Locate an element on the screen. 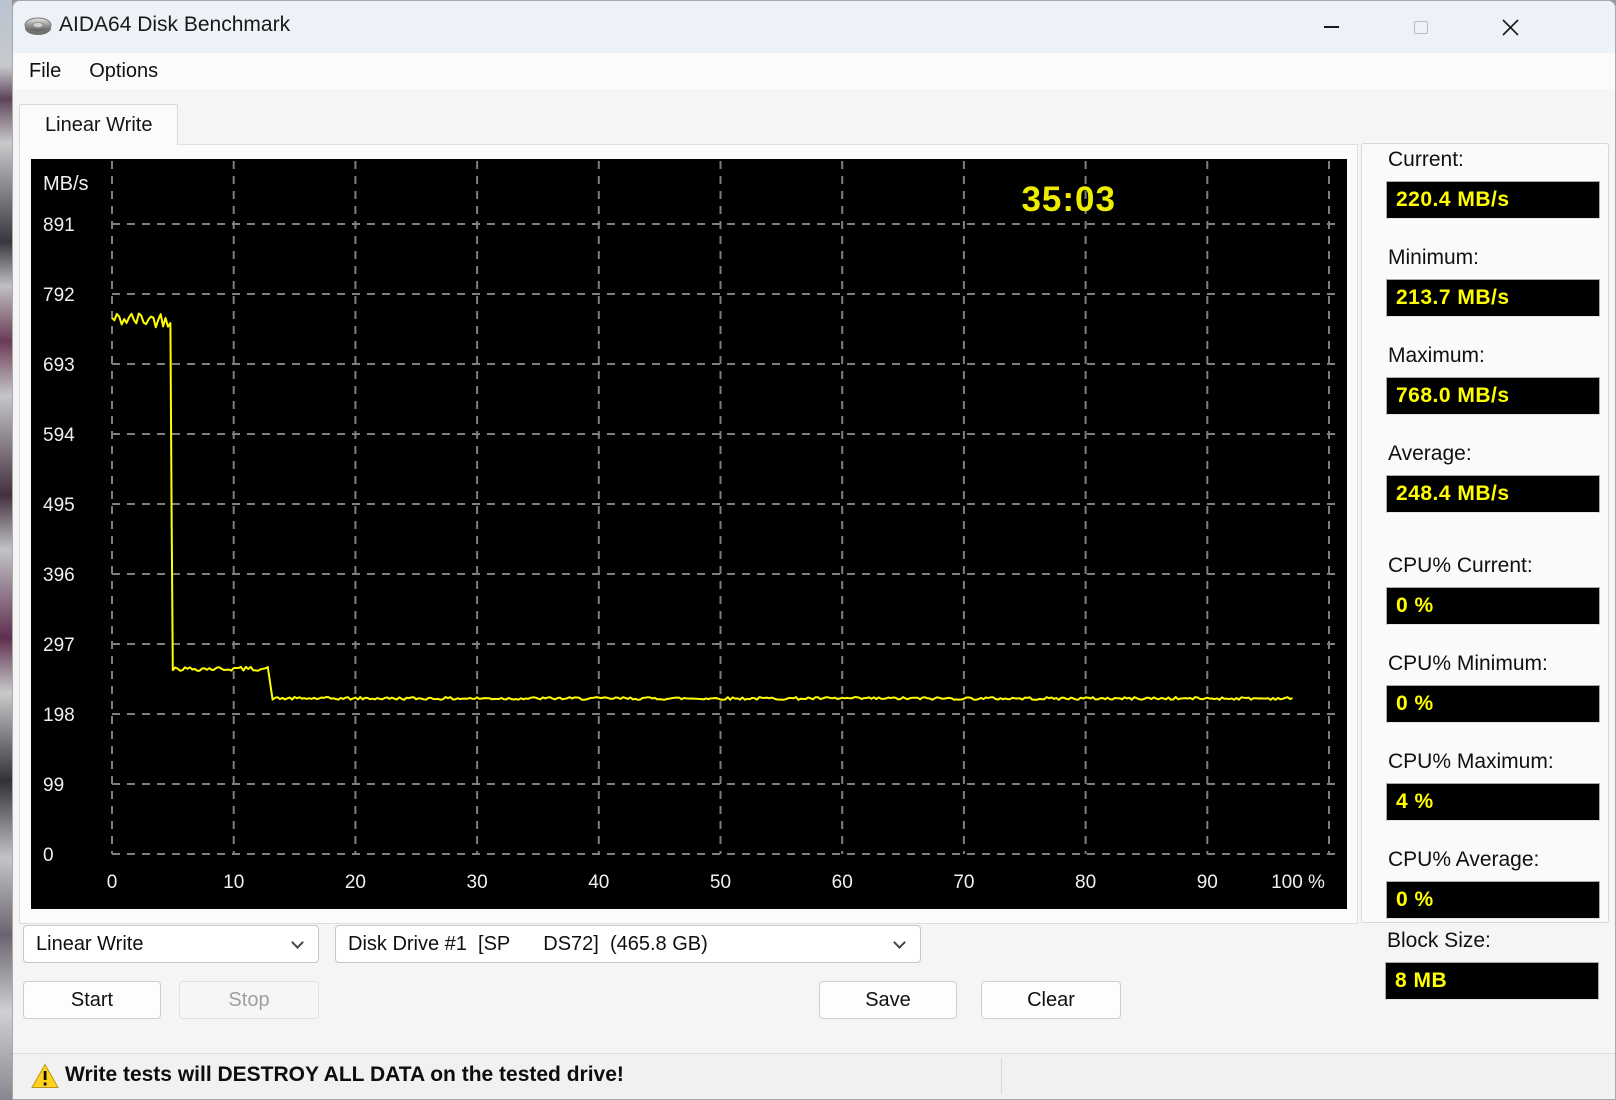 This screenshot has height=1100, width=1616. x-tick-label: 50 is located at coordinates (720, 882).